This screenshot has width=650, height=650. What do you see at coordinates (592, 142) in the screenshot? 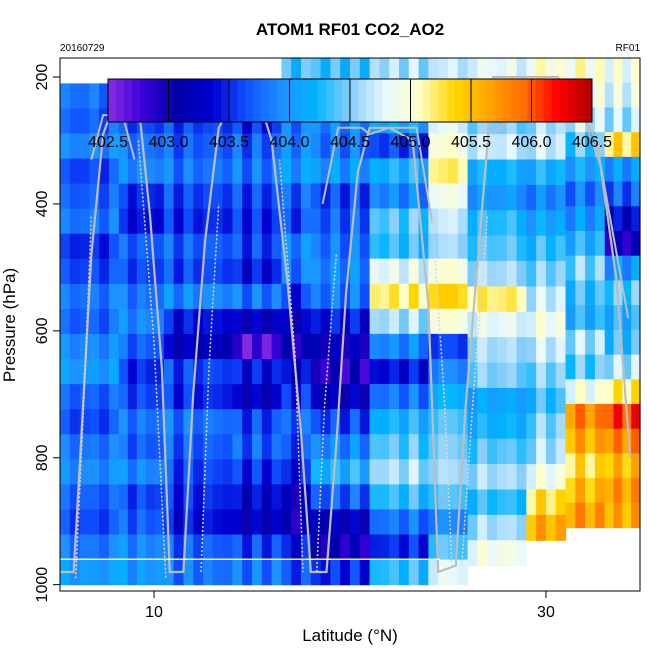
I see `colorbar-tick-label: 406.5` at bounding box center [592, 142].